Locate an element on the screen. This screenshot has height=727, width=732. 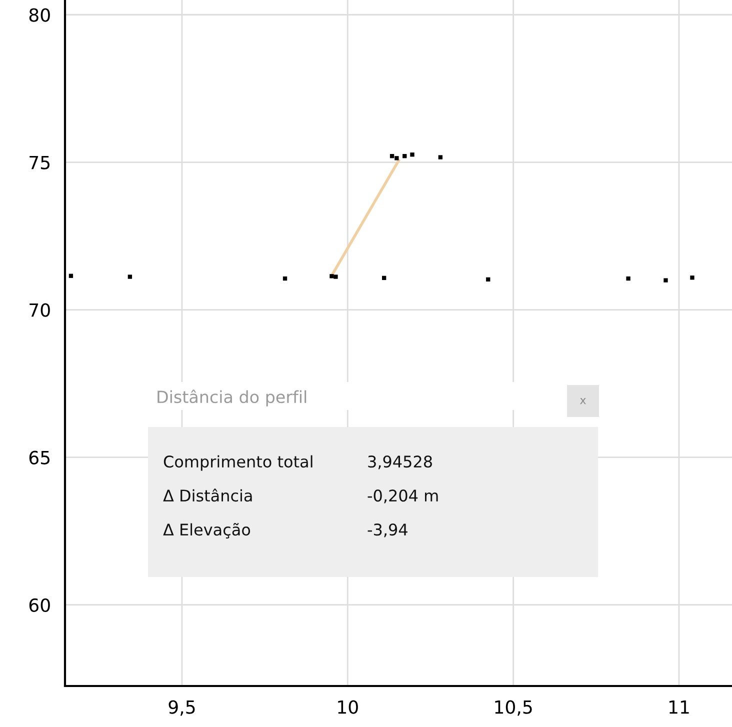
annotation: Δ Elevação is located at coordinates (206, 530).